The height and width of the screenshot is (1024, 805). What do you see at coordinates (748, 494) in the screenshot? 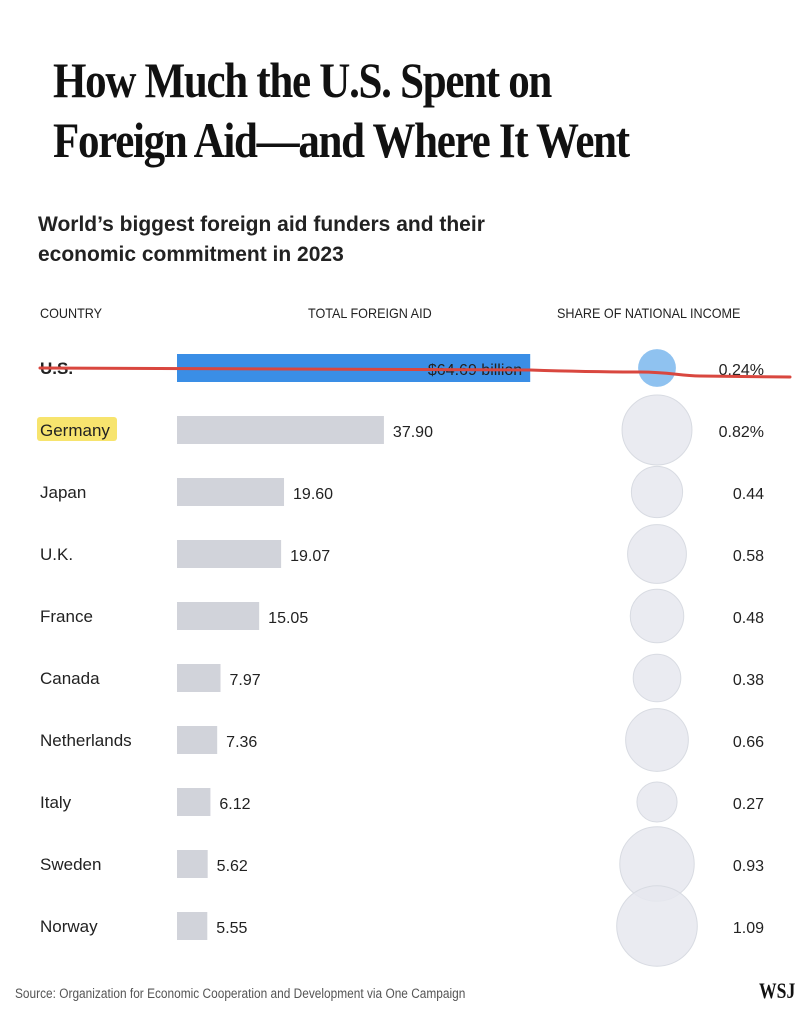
I see `share-value-label: 0.44` at bounding box center [748, 494].